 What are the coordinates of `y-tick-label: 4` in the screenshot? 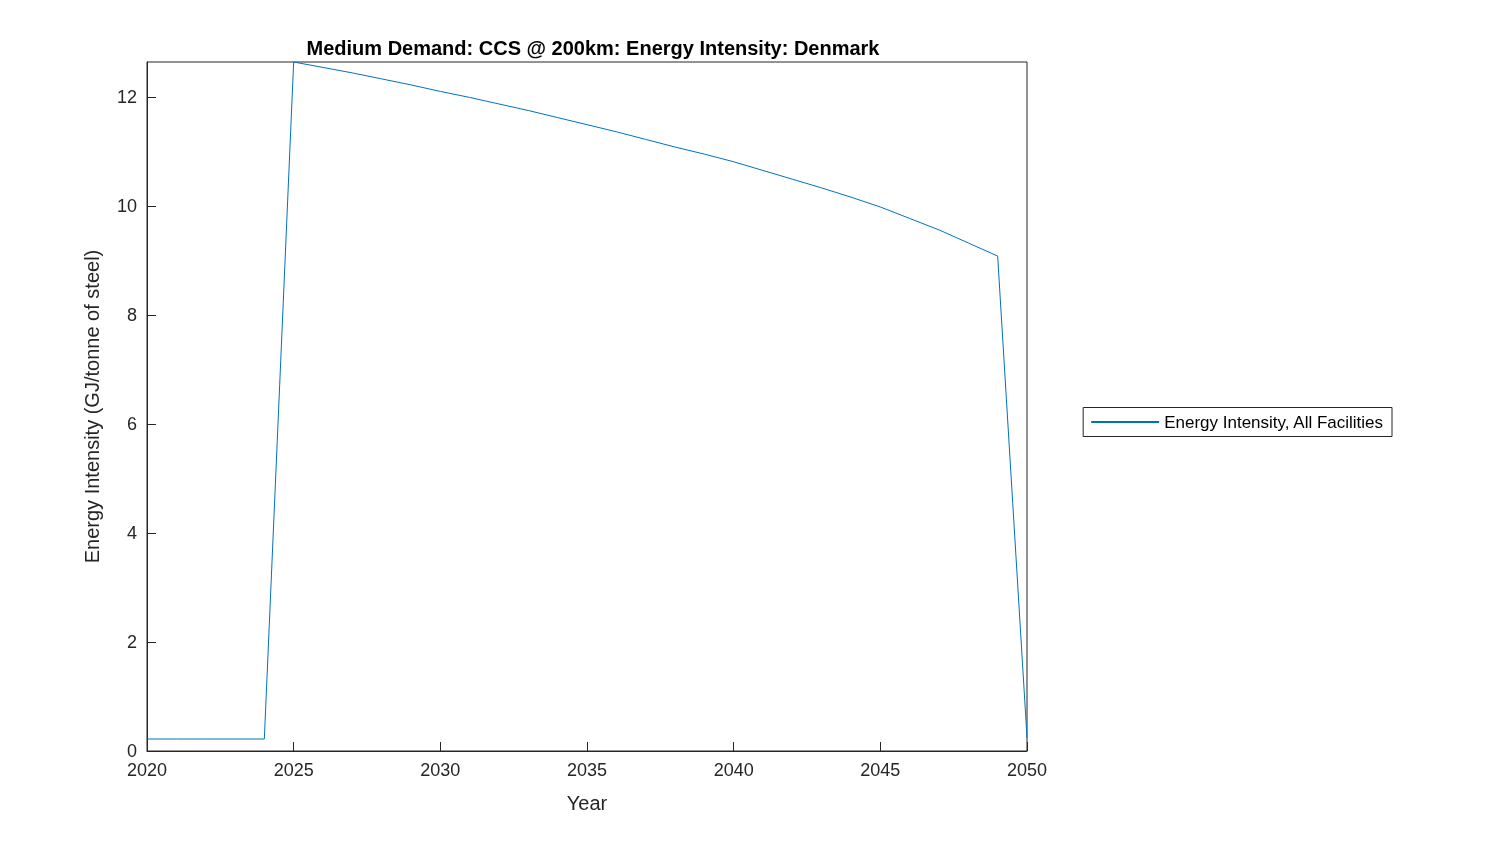 It's located at (131, 532).